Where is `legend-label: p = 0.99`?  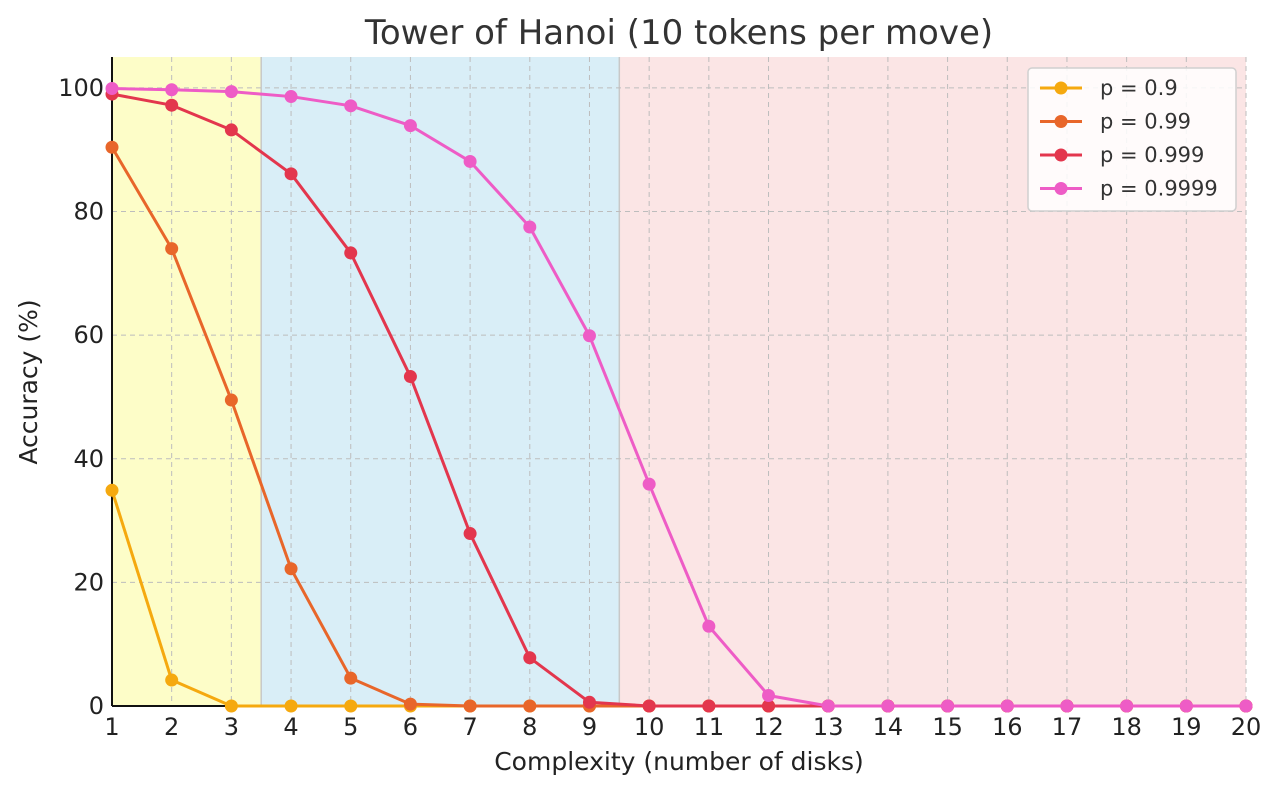 legend-label: p = 0.99 is located at coordinates (1145, 122).